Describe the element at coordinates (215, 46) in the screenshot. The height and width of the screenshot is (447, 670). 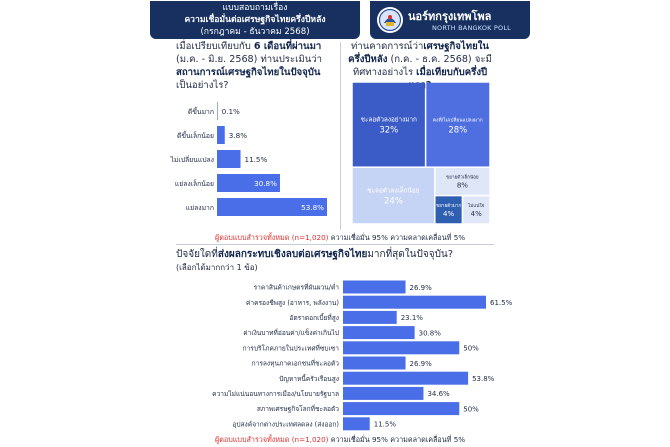
I see `question-1-text: เมื่อเปรียบเทียบกับ` at that location.